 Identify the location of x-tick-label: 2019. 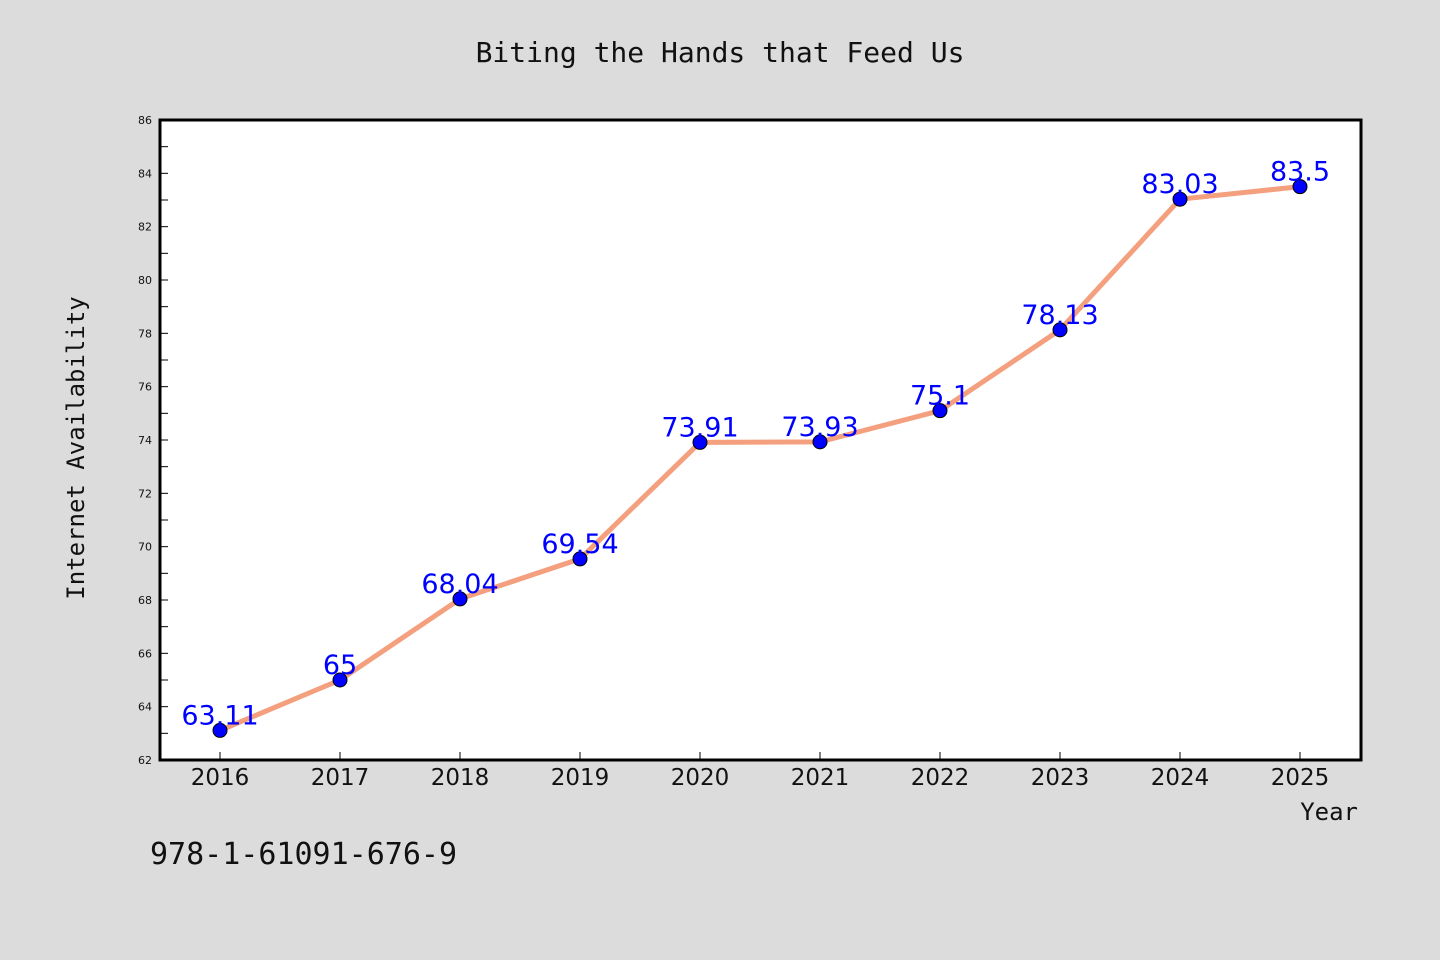
(580, 778).